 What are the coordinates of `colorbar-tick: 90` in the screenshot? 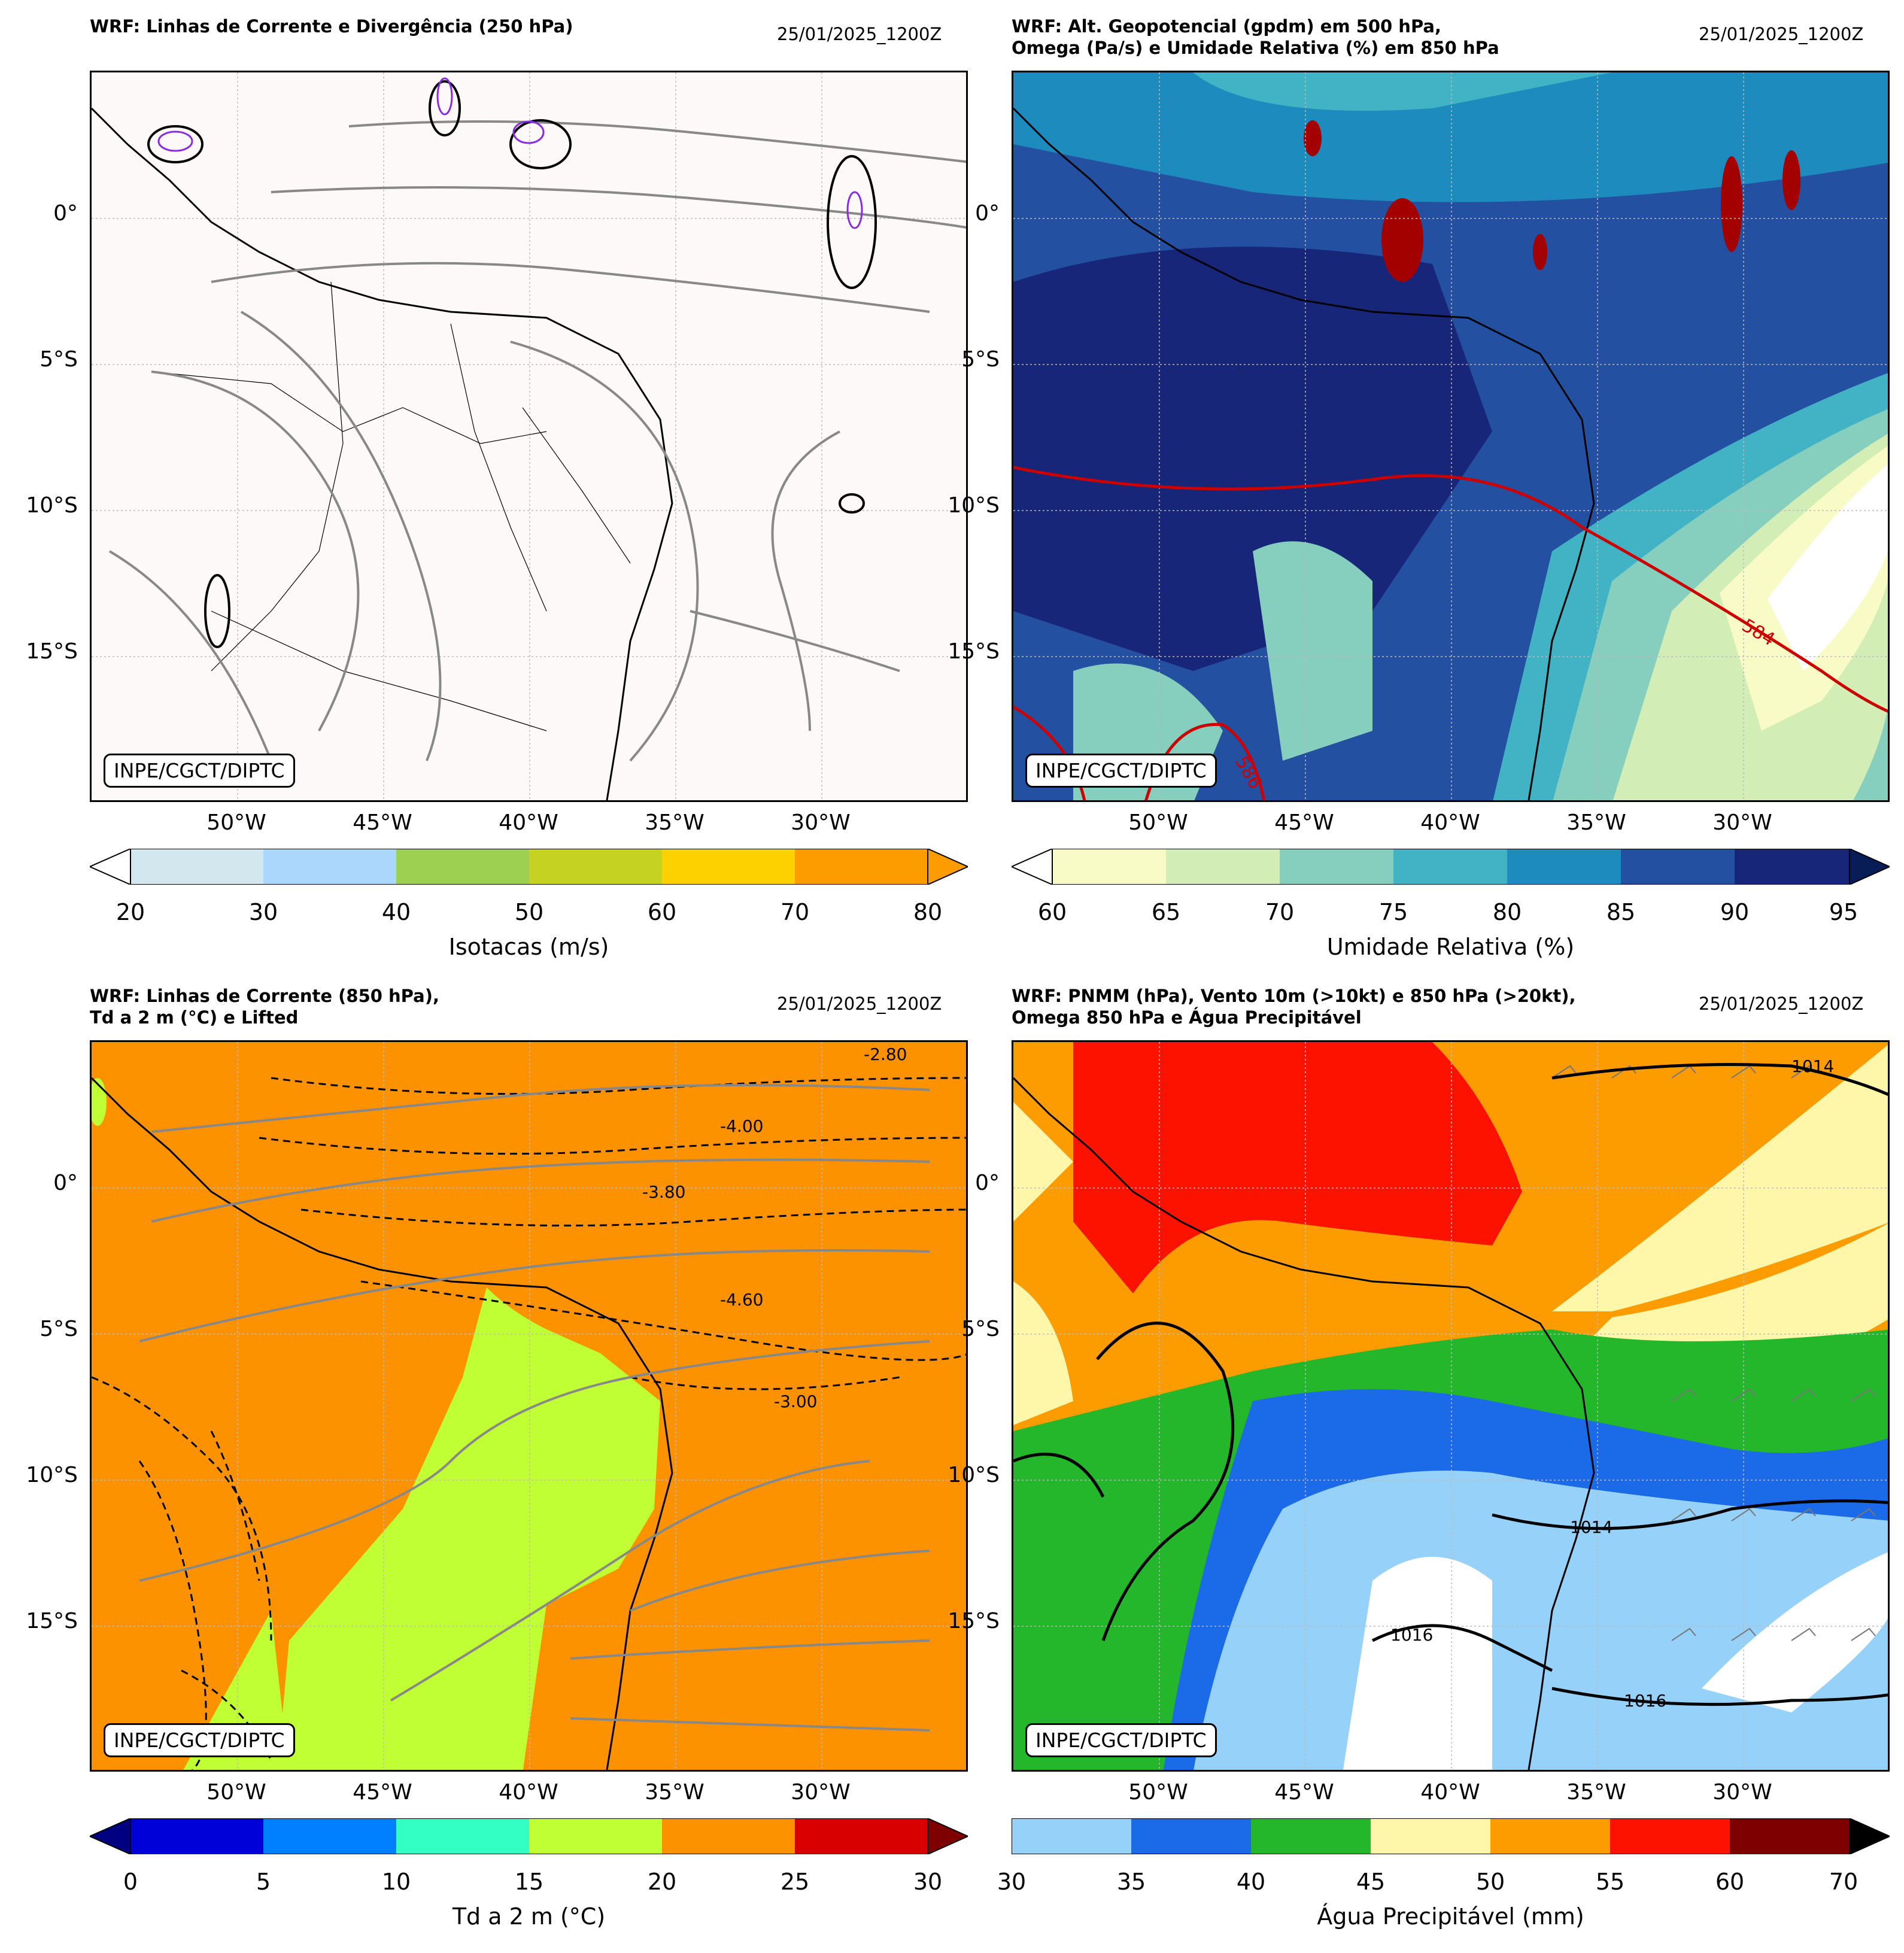 It's located at (1735, 912).